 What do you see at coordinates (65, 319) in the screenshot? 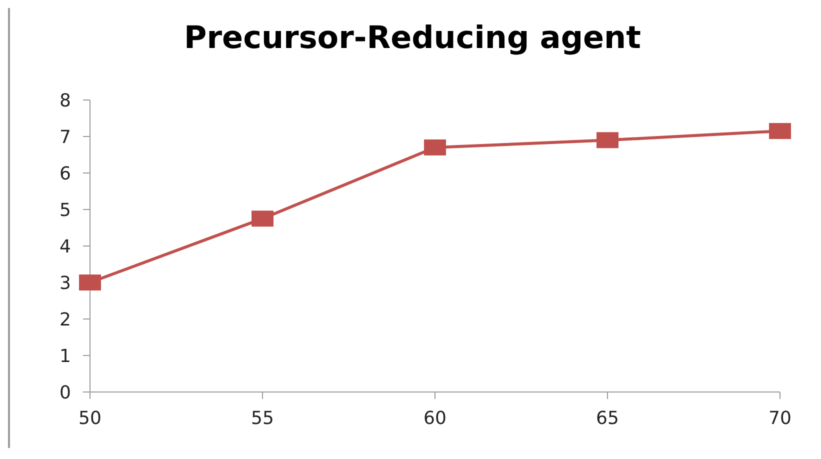
I see `y-tick-label: 2` at bounding box center [65, 319].